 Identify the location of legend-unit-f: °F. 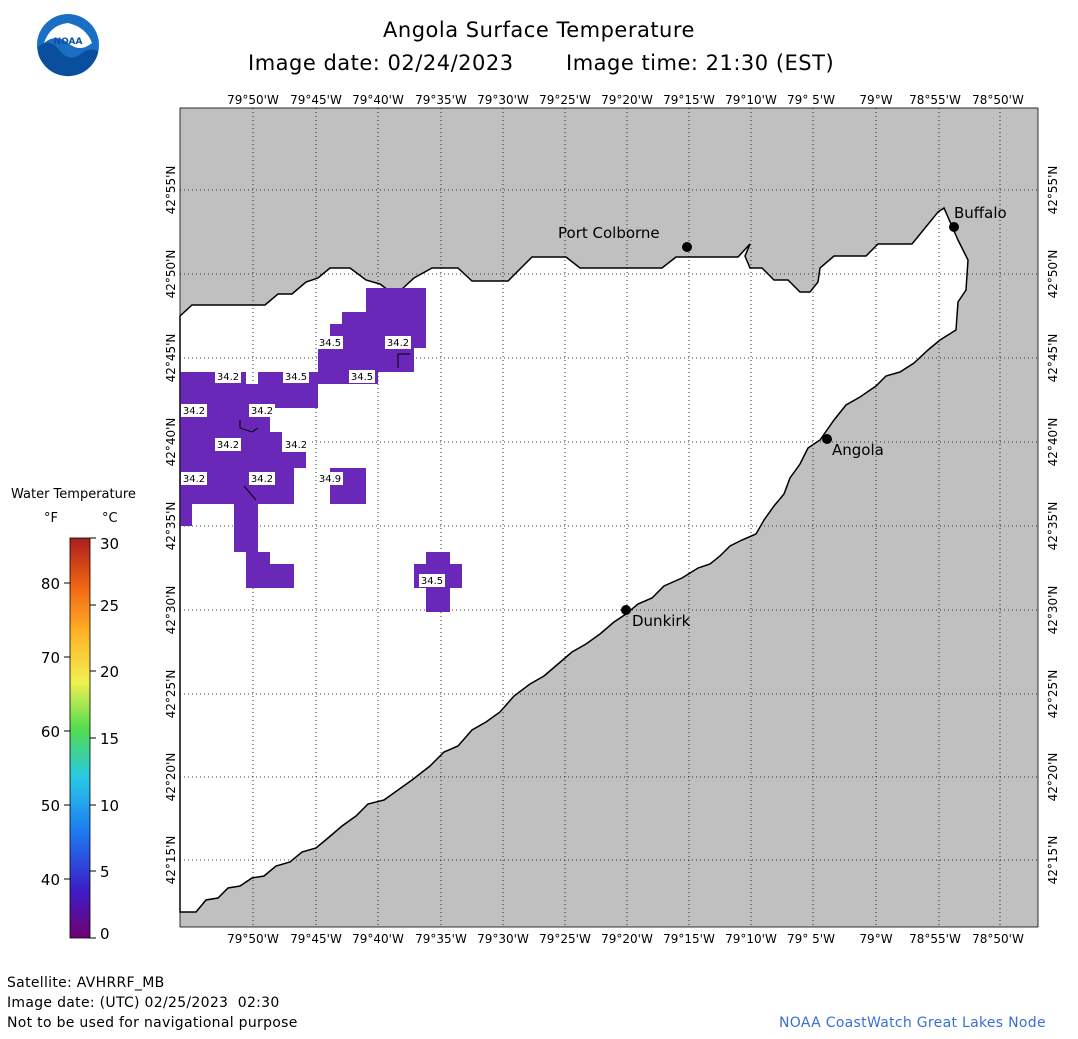
(51, 518).